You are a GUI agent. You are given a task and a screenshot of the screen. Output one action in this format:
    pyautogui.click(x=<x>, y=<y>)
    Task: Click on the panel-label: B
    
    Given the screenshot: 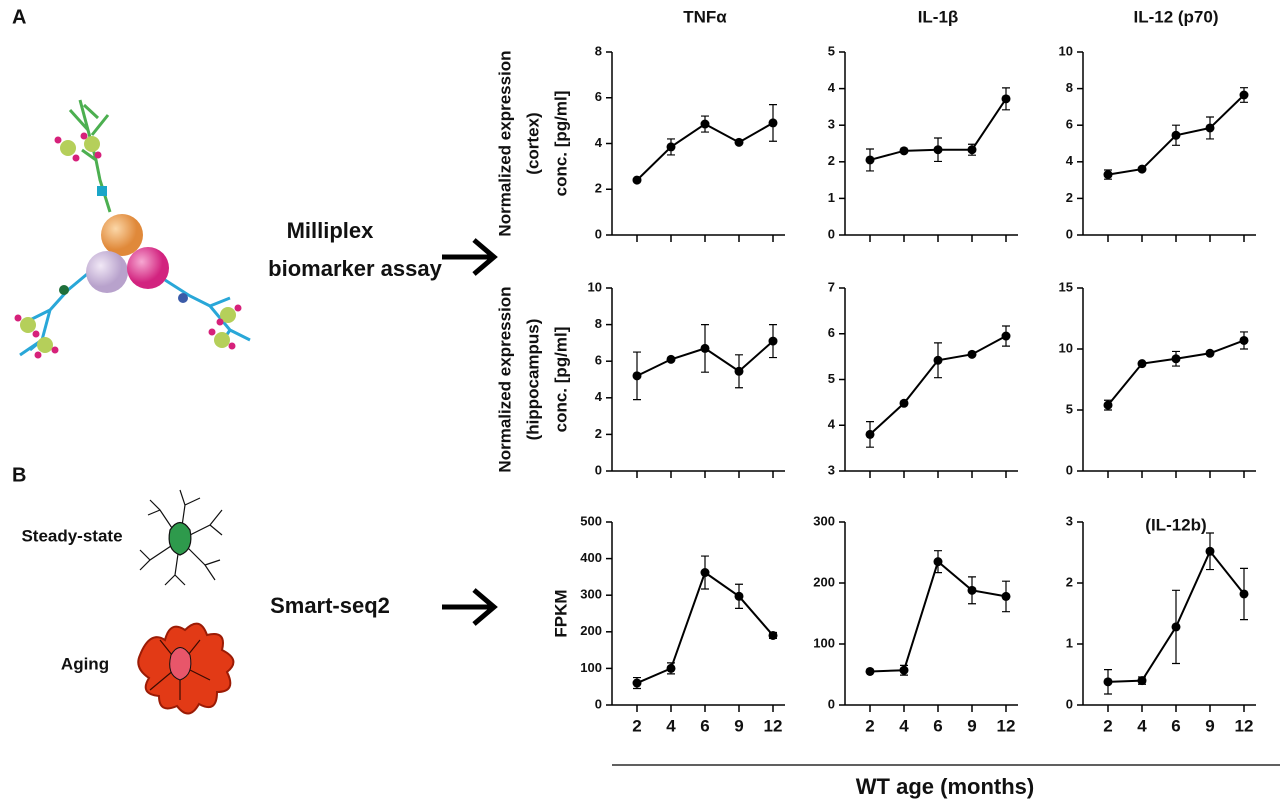 What is the action you would take?
    pyautogui.click(x=19, y=475)
    